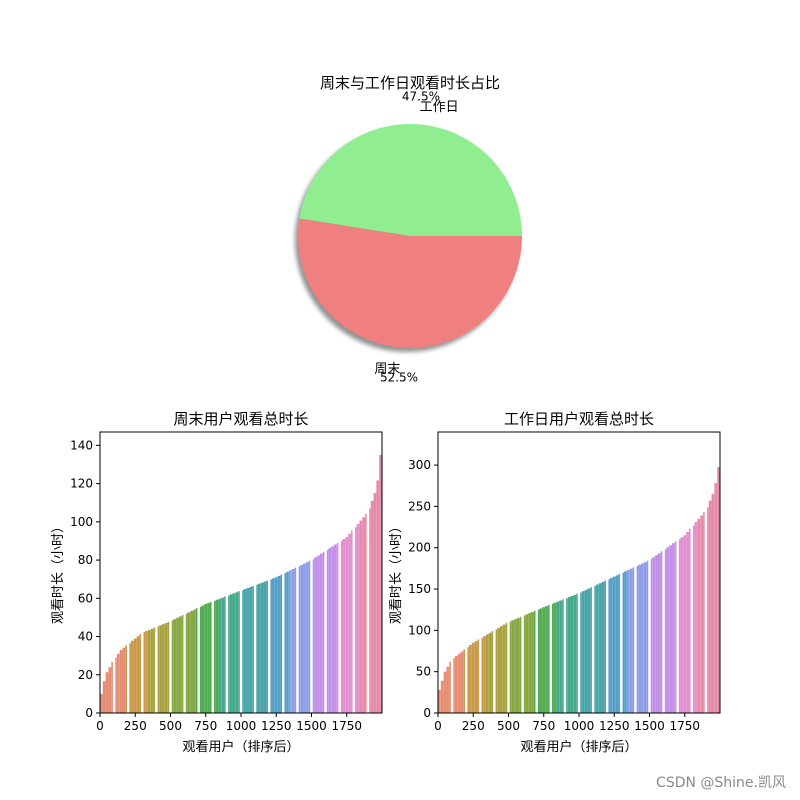  I want to click on weekday-chart-title: 工作日用户观看总时长, so click(579, 419).